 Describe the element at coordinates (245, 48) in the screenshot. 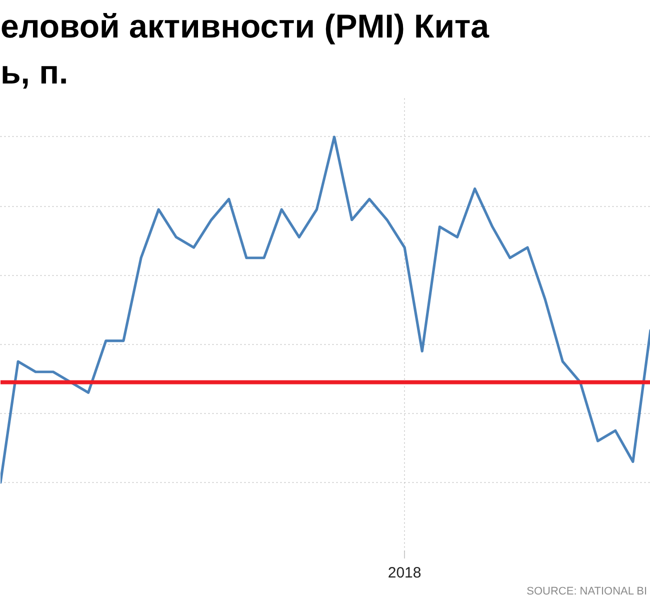

I see `chart-title: еловой активности (PMI) Кита ь, п.` at that location.